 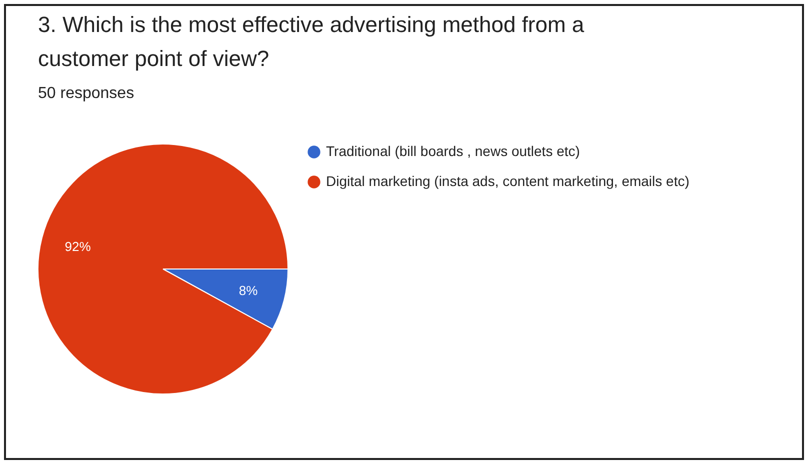 What do you see at coordinates (311, 41) in the screenshot?
I see `chart-title: 3. Which is the most effective advertising method from a customer point of view?` at bounding box center [311, 41].